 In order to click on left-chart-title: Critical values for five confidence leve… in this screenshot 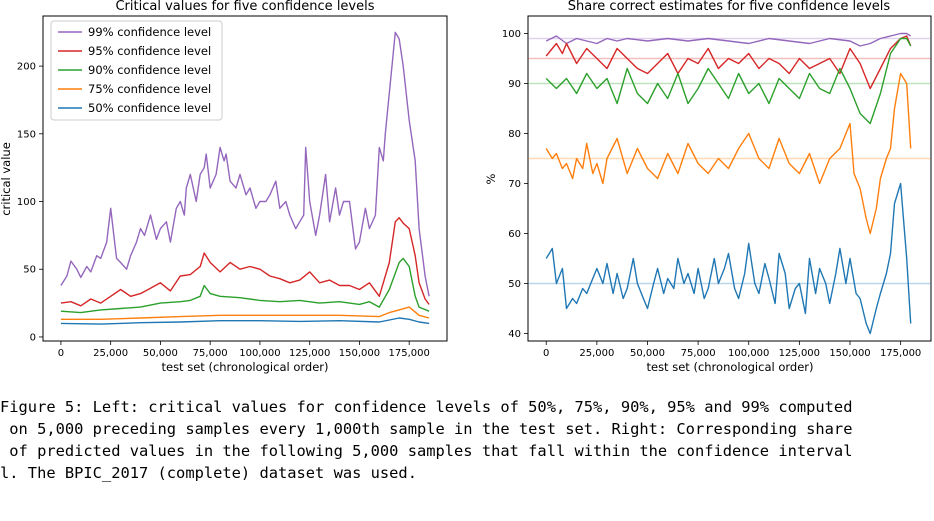, I will do `click(244, 7)`.